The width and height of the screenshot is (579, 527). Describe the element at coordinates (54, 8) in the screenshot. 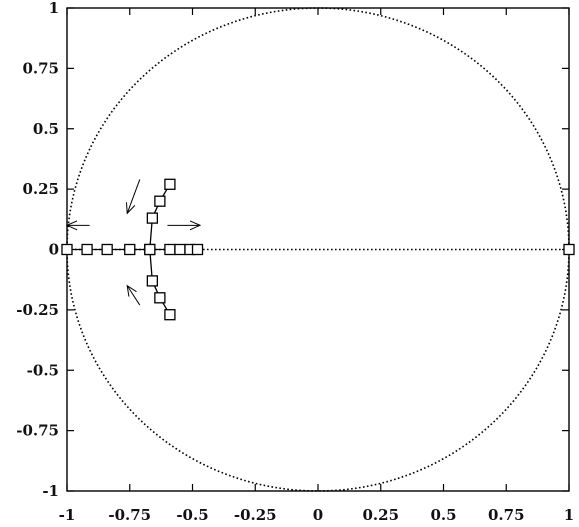

I see `y-tick-label: 1` at that location.